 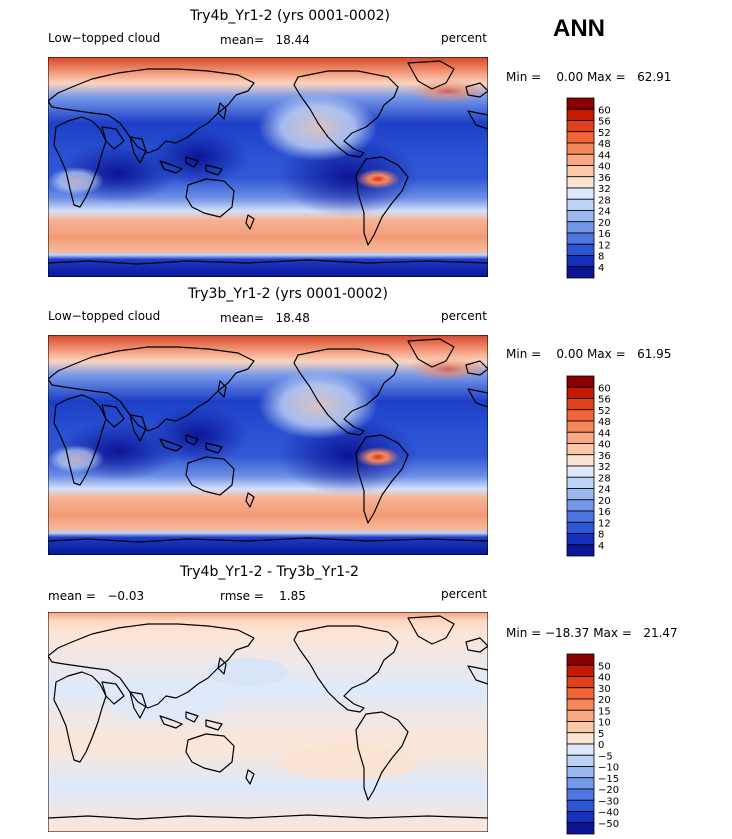 I want to click on colorbar-tick-label: 5, so click(x=601, y=734).